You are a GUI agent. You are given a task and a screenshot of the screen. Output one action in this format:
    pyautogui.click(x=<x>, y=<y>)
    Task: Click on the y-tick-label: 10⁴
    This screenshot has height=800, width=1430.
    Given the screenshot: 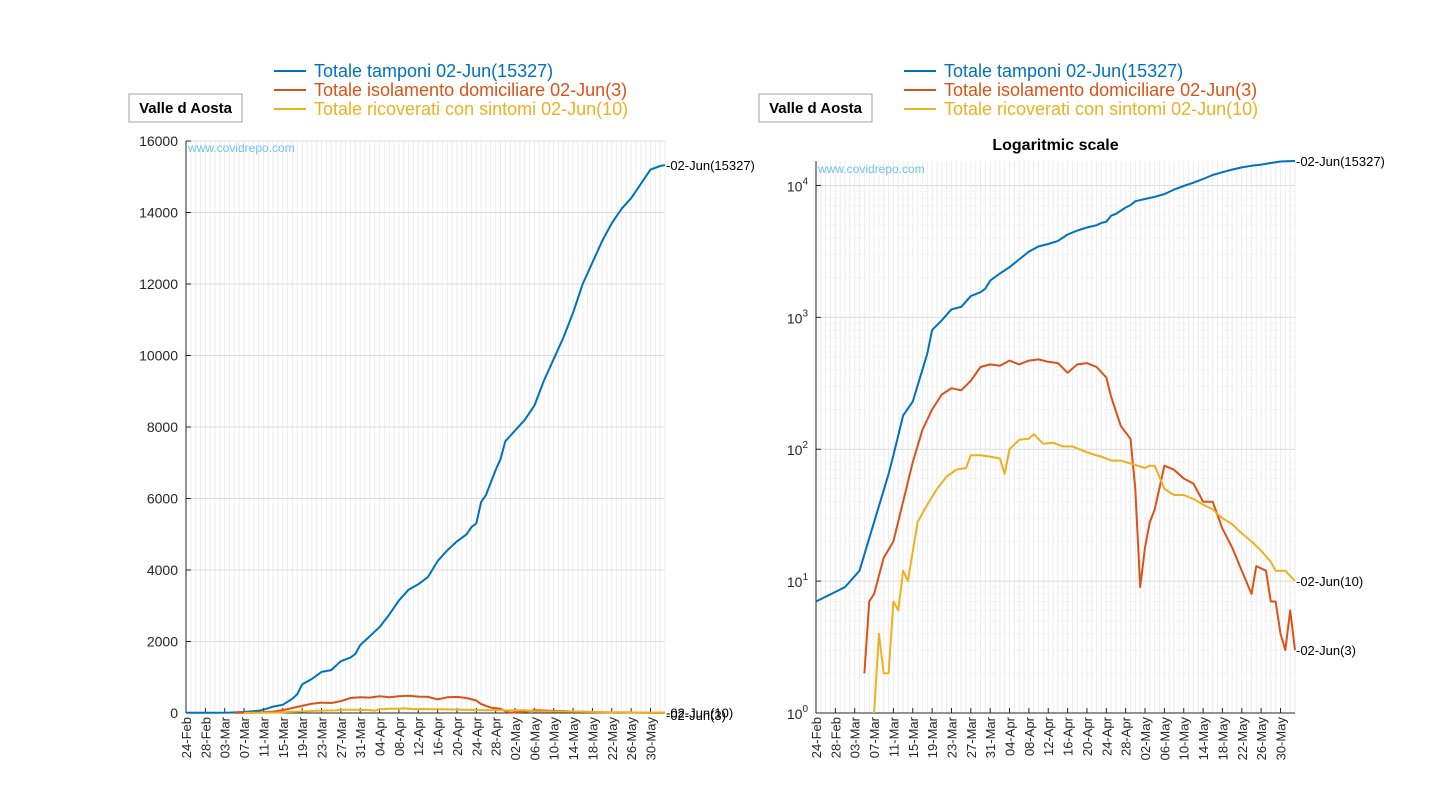 What is the action you would take?
    pyautogui.click(x=798, y=185)
    